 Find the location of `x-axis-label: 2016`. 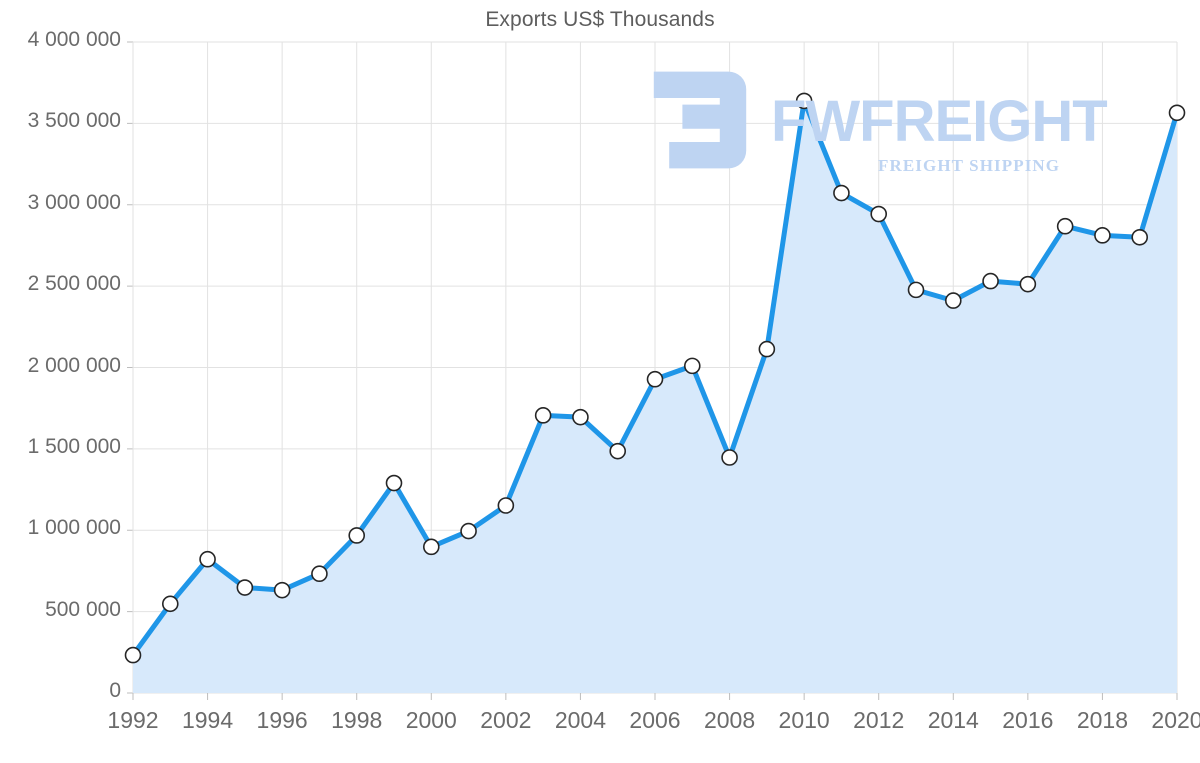

x-axis-label: 2016 is located at coordinates (1028, 720).